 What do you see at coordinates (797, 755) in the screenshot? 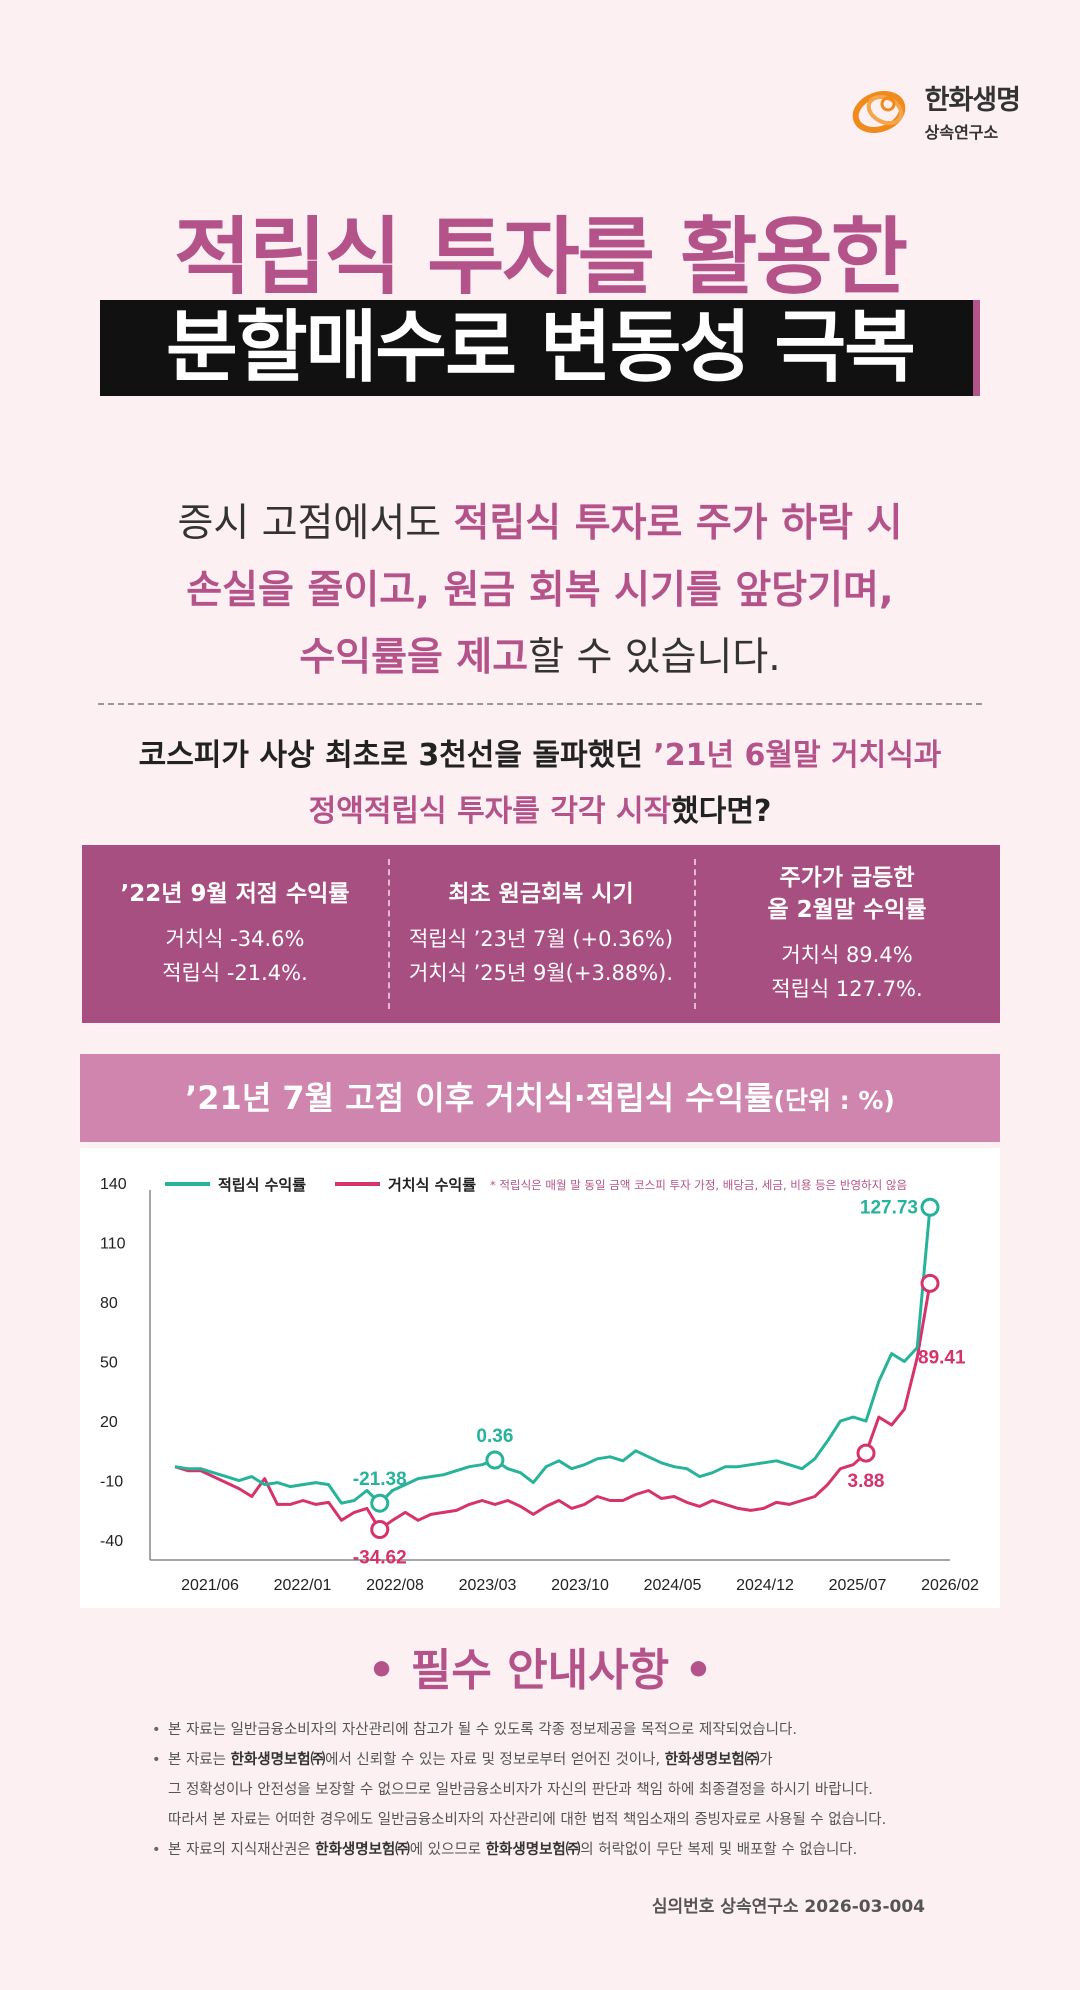
I see `question-l1b: ’21년 6월말 거치식과` at bounding box center [797, 755].